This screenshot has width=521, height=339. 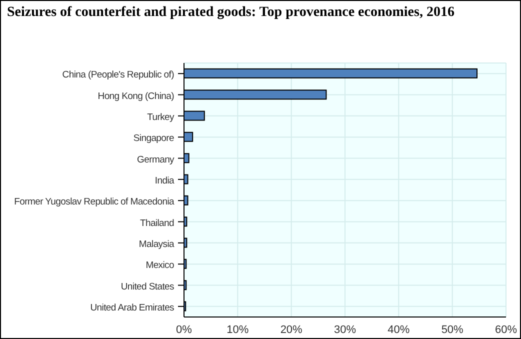 What do you see at coordinates (452, 330) in the screenshot?
I see `x-tick-label: 50%` at bounding box center [452, 330].